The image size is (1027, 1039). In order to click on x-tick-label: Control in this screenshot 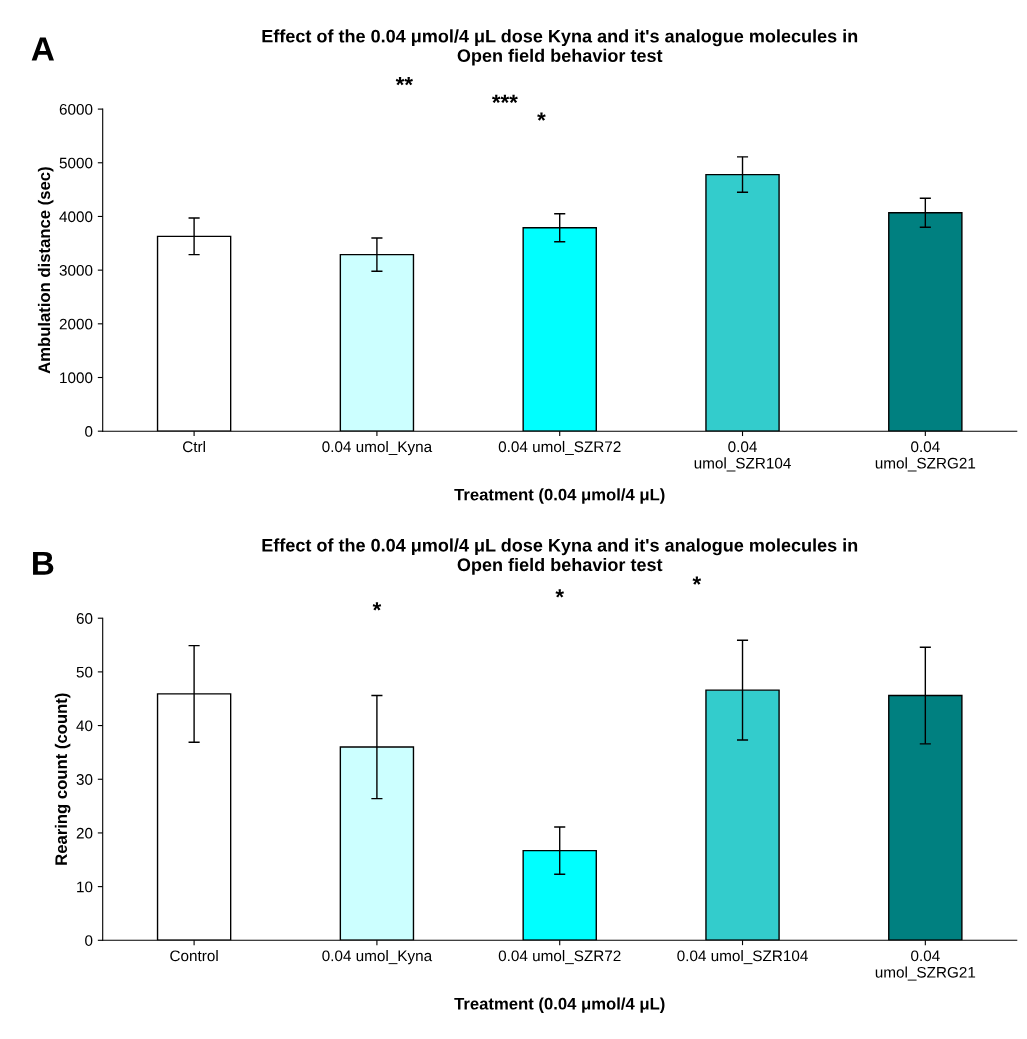, I will do `click(194, 956)`.